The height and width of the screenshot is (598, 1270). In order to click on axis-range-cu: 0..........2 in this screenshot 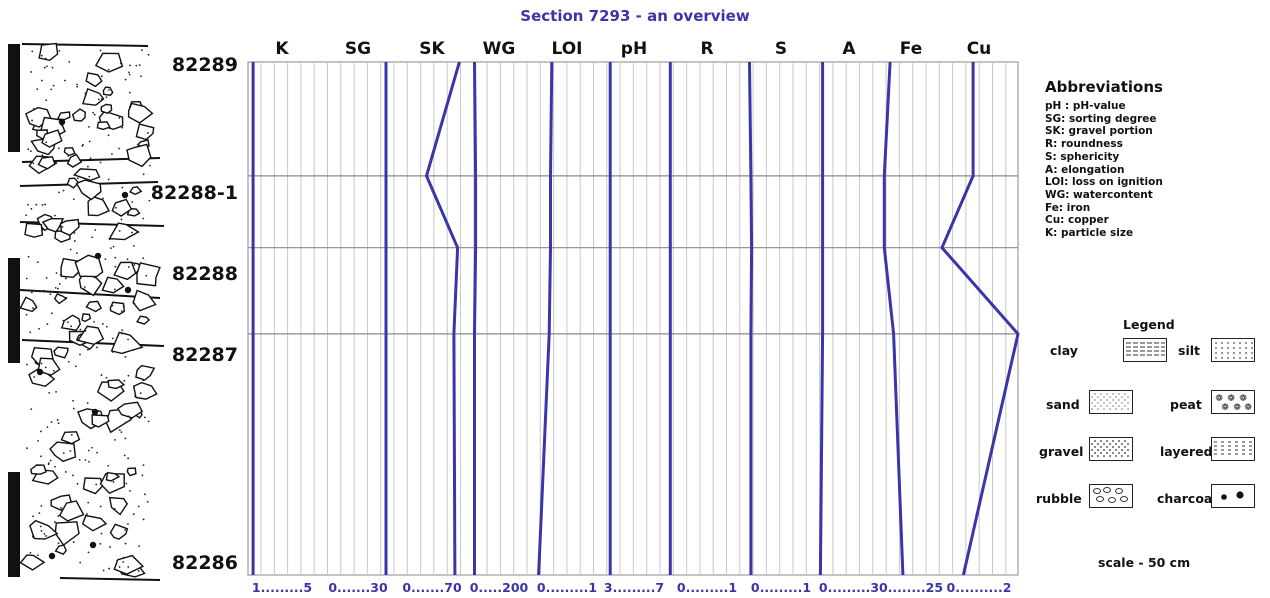, I will do `click(979, 587)`.